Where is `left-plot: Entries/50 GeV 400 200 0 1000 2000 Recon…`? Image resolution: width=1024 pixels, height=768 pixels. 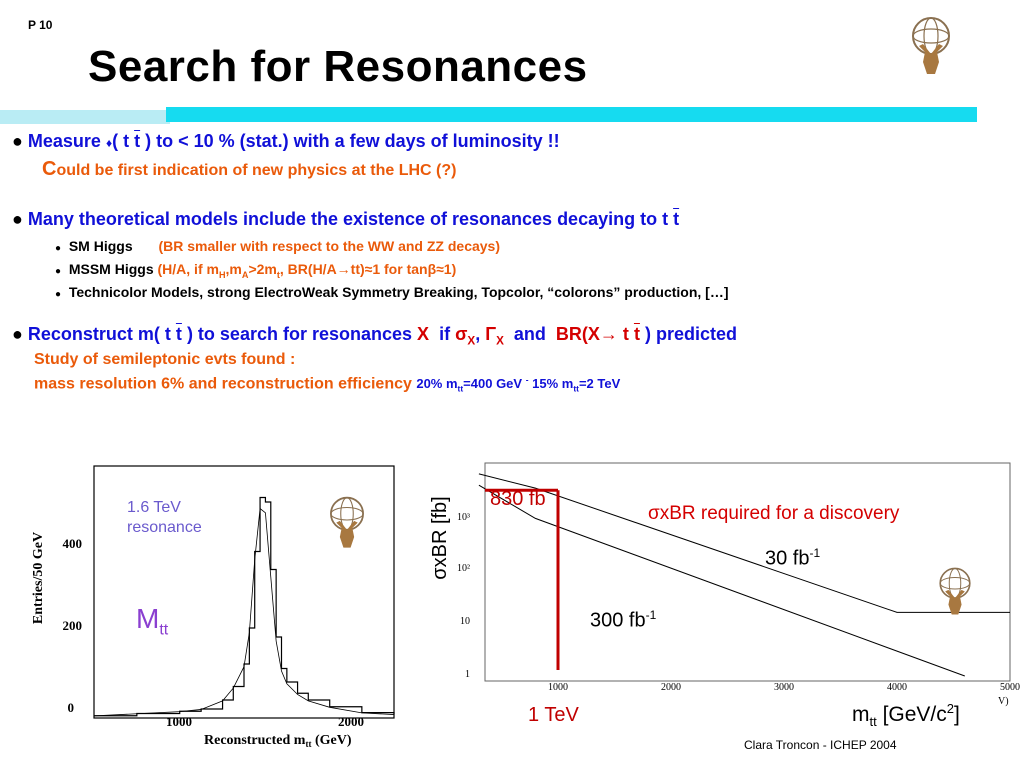
left-plot: Entries/50 GeV 400 200 0 1000 2000 Recon… is located at coordinates (214, 603).